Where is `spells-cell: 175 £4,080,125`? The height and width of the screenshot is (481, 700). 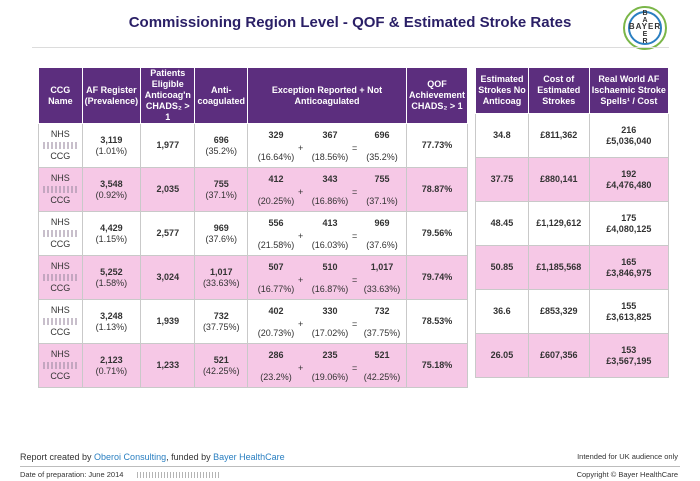 spells-cell: 175 £4,080,125 is located at coordinates (629, 223).